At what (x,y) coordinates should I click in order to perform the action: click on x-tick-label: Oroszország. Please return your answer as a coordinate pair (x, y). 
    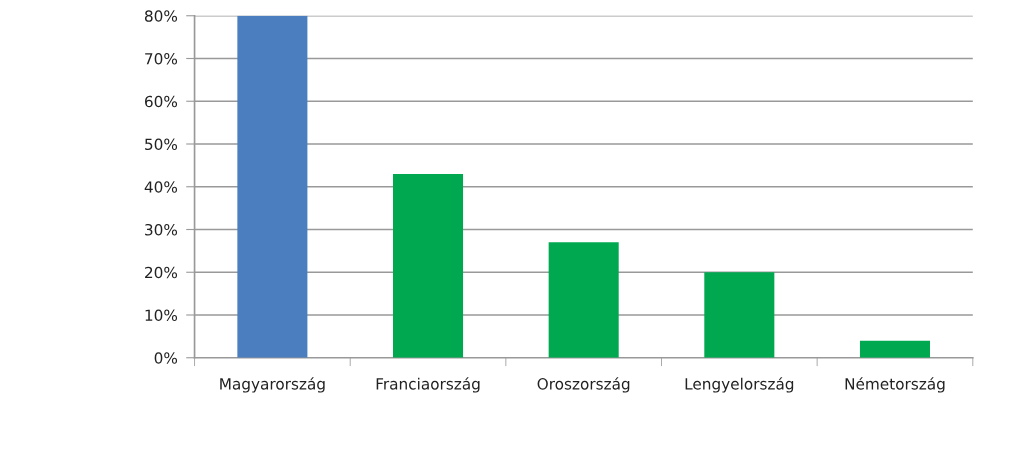
    Looking at the image, I should click on (583, 385).